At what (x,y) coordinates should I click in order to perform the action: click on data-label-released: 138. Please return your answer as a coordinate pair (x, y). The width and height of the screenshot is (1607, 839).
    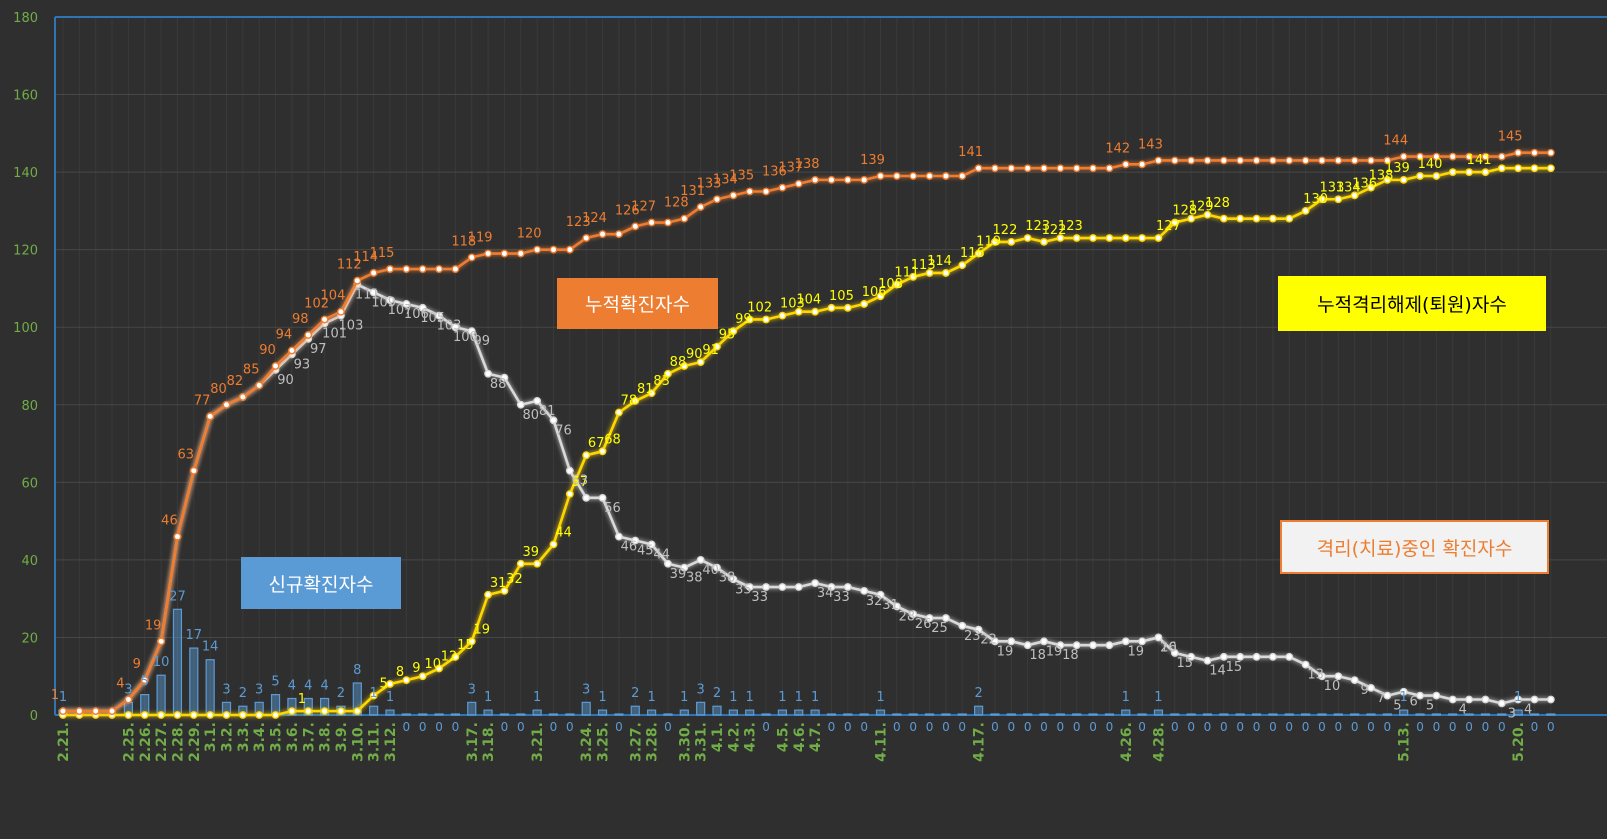
    Looking at the image, I should click on (1381, 176).